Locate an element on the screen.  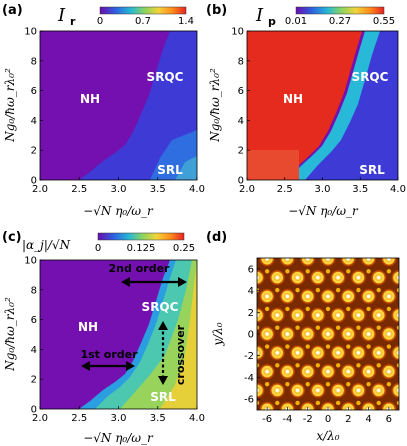
region-label-nh-a: NH is located at coordinates (90, 99).